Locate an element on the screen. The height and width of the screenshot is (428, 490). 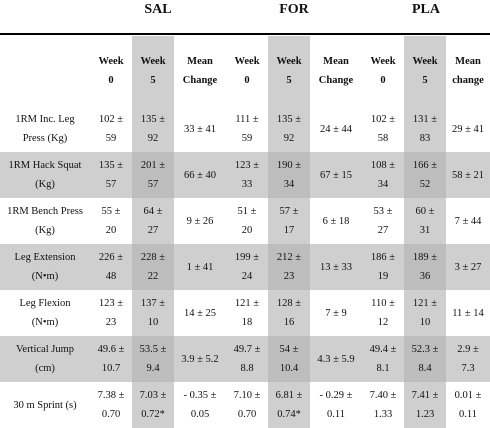
header-for-week0: Week 0 is located at coordinates (247, 71).